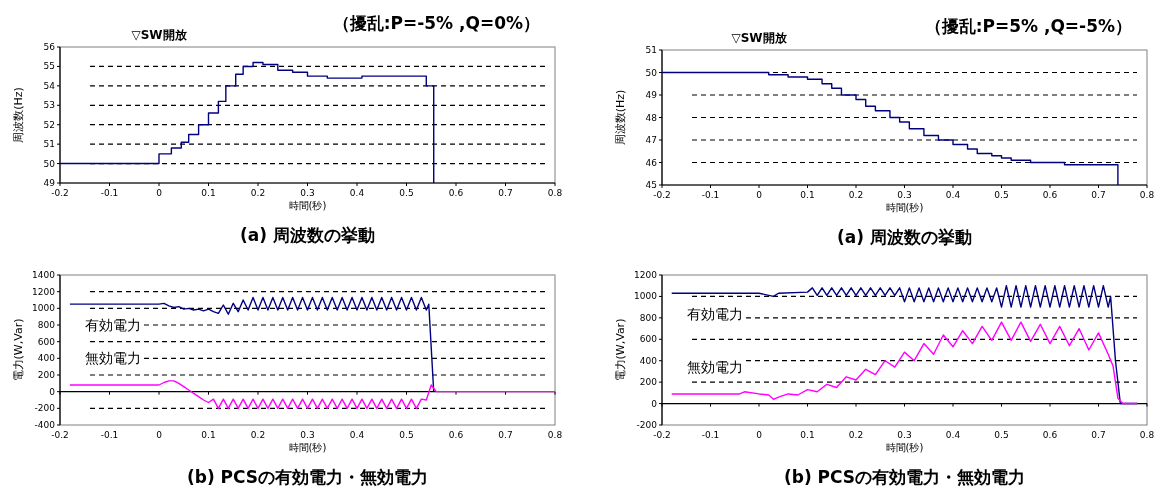  Describe the element at coordinates (651, 117) in the screenshot. I see `y-tick-label: 48` at that location.